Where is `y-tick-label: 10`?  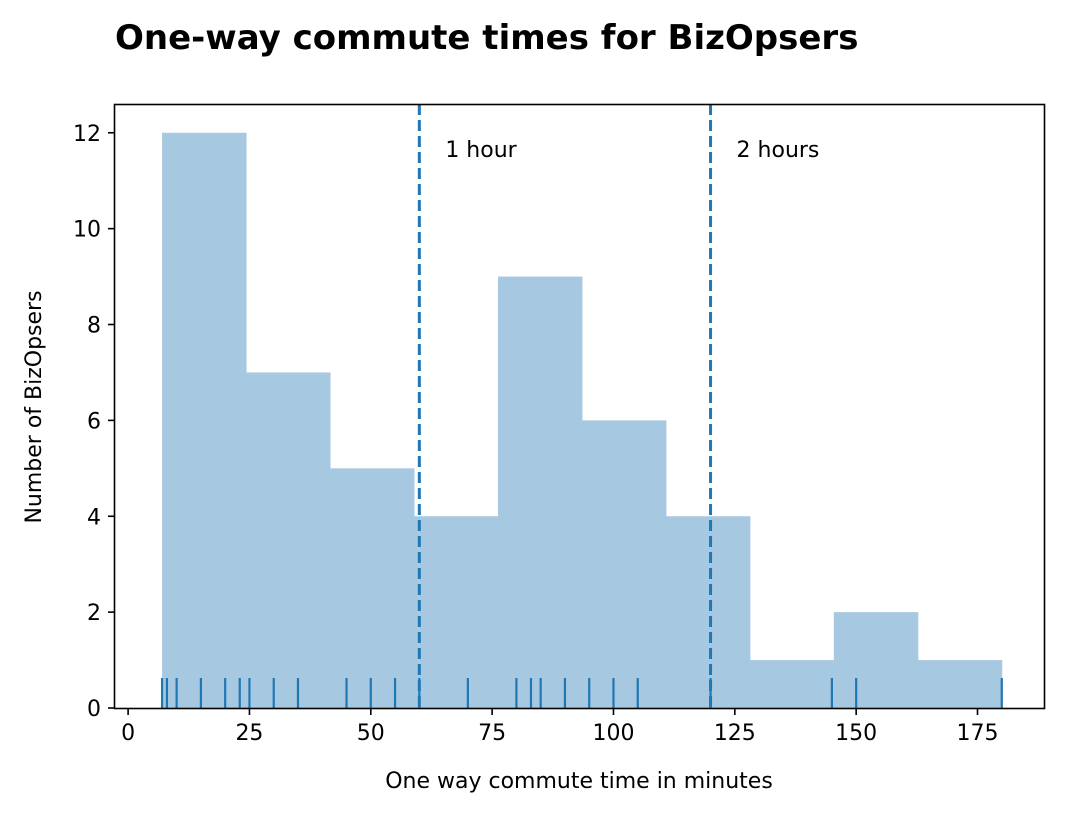
y-tick-label: 10 is located at coordinates (87, 230).